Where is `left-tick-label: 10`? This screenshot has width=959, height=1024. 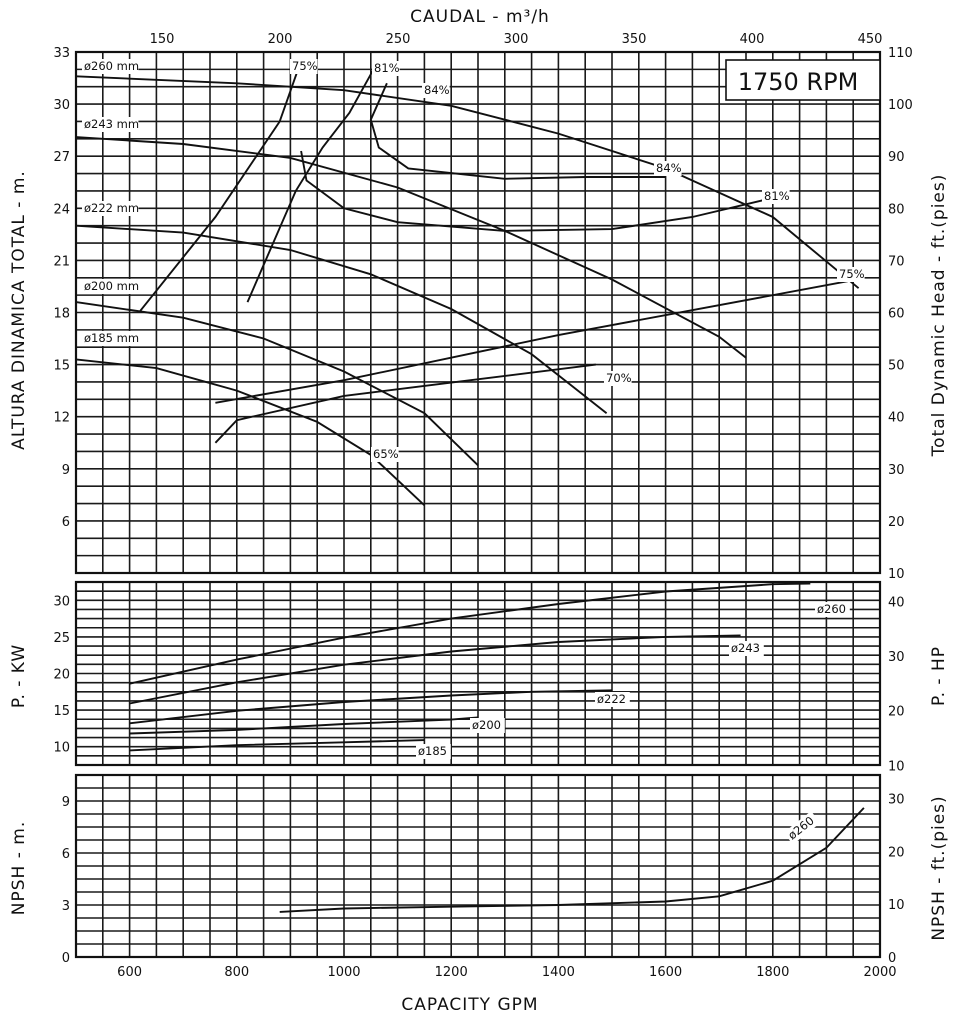 left-tick-label: 10 is located at coordinates (61, 748).